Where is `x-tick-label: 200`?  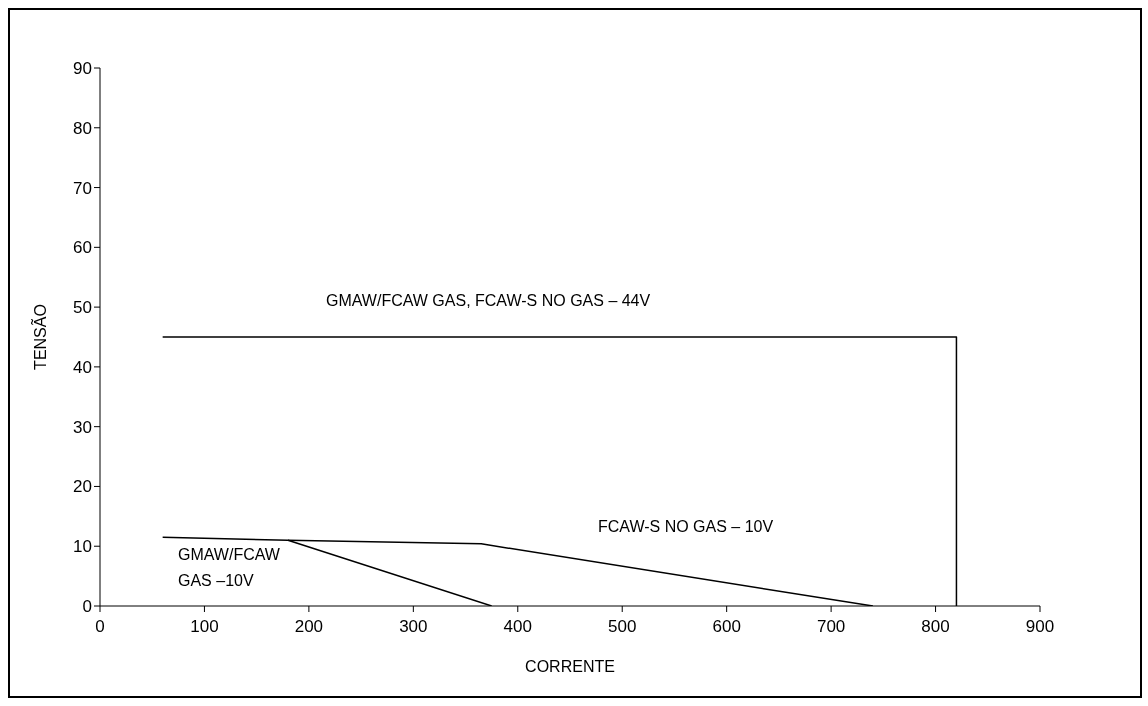 x-tick-label: 200 is located at coordinates (309, 627).